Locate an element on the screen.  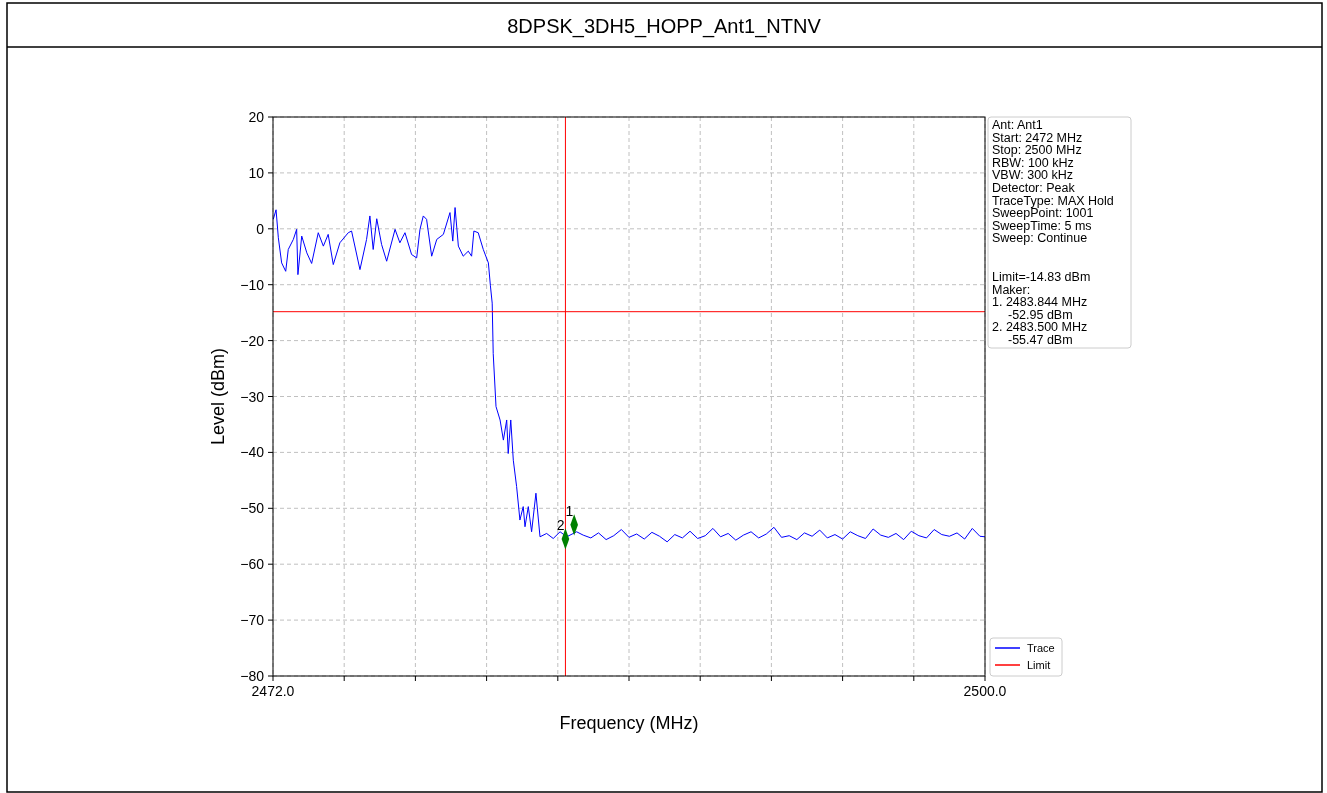
y-tick-label: −30 is located at coordinates (252, 396).